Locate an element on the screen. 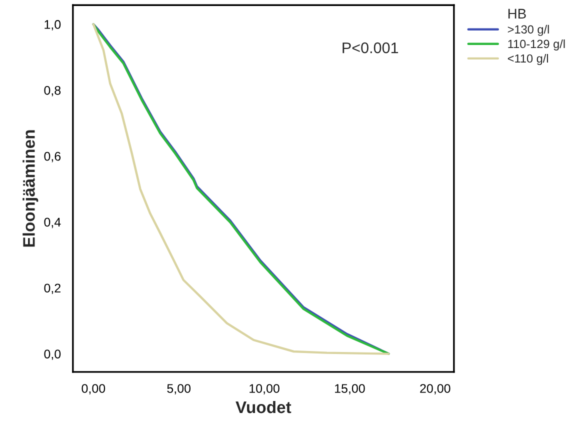 Image resolution: width=588 pixels, height=428 pixels. legend-label: 110-129 g/l is located at coordinates (536, 44).